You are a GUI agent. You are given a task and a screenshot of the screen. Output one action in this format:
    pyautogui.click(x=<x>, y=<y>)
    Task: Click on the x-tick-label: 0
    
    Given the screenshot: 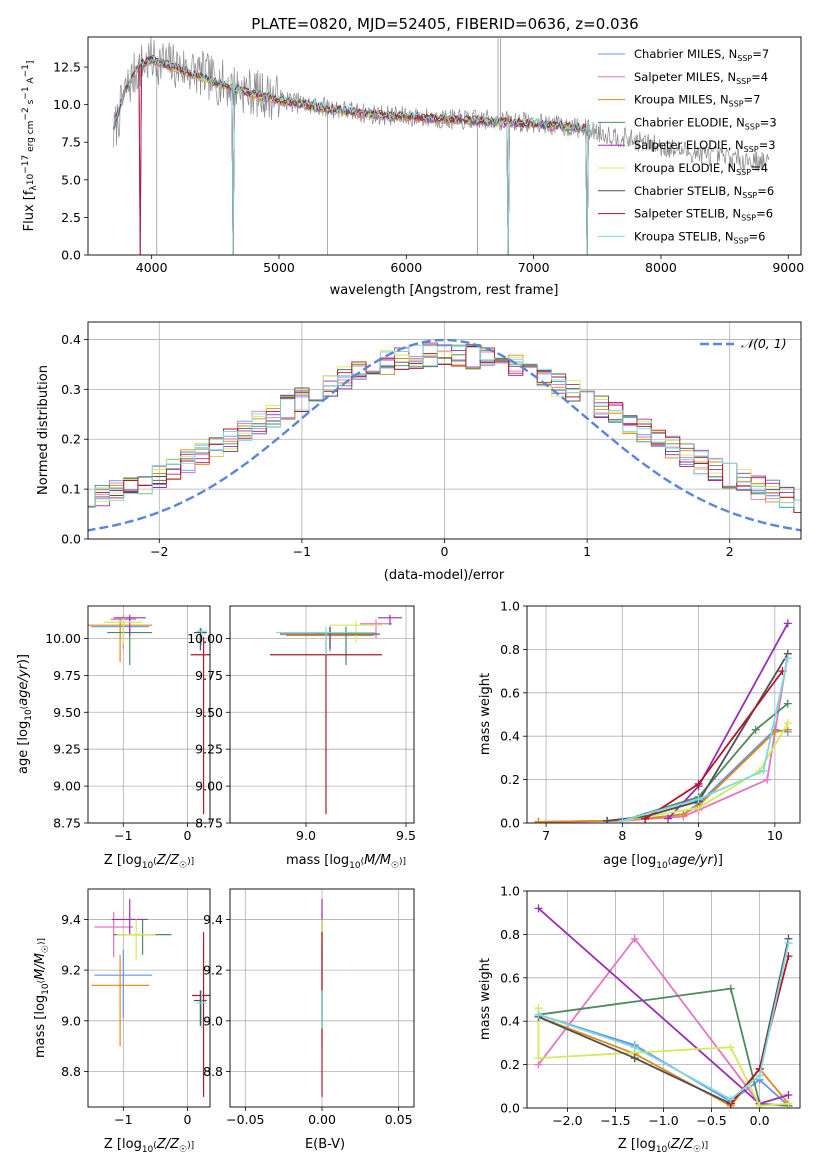 What is the action you would take?
    pyautogui.click(x=188, y=1119)
    